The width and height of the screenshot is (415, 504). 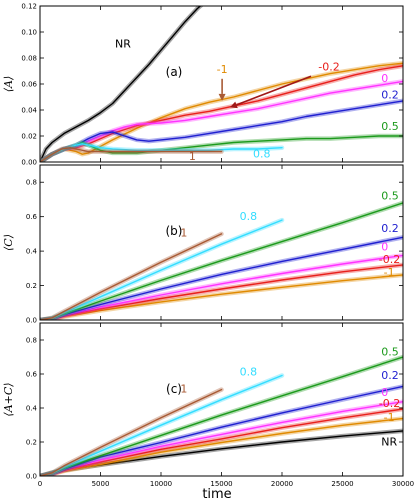 What do you see at coordinates (390, 126) in the screenshot?
I see `panel-a-label-05: 0.5` at bounding box center [390, 126].